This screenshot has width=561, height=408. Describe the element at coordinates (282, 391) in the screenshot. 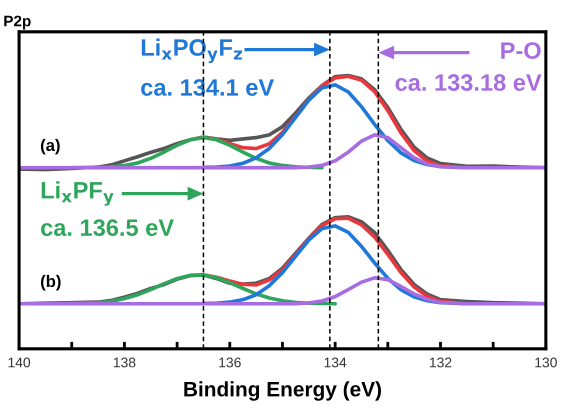

I see `x-axis-title: Binding Energy (eV)` at that location.